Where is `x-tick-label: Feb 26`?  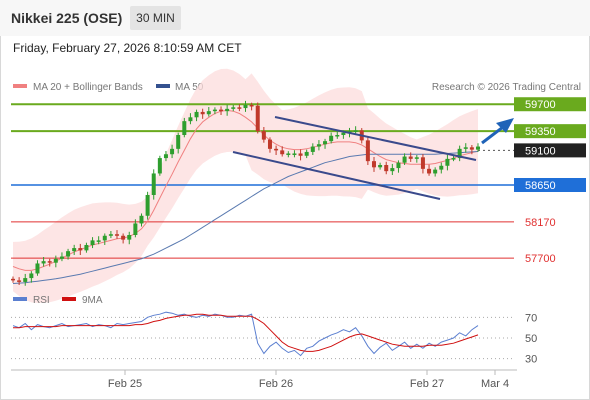 x-tick-label: Feb 26 is located at coordinates (276, 384).